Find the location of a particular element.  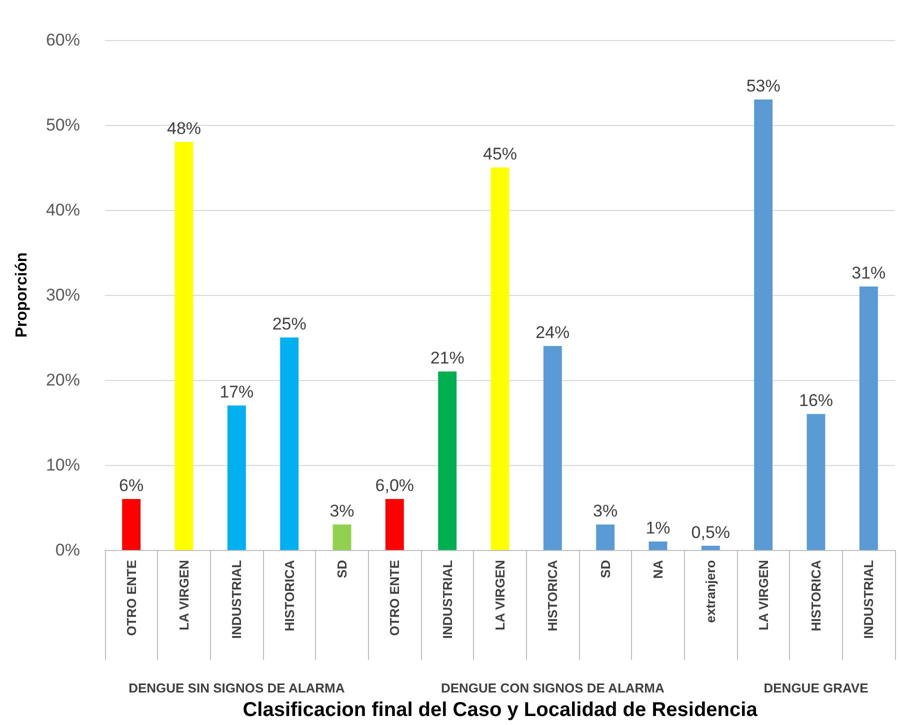

data-label: 1% is located at coordinates (658, 528).